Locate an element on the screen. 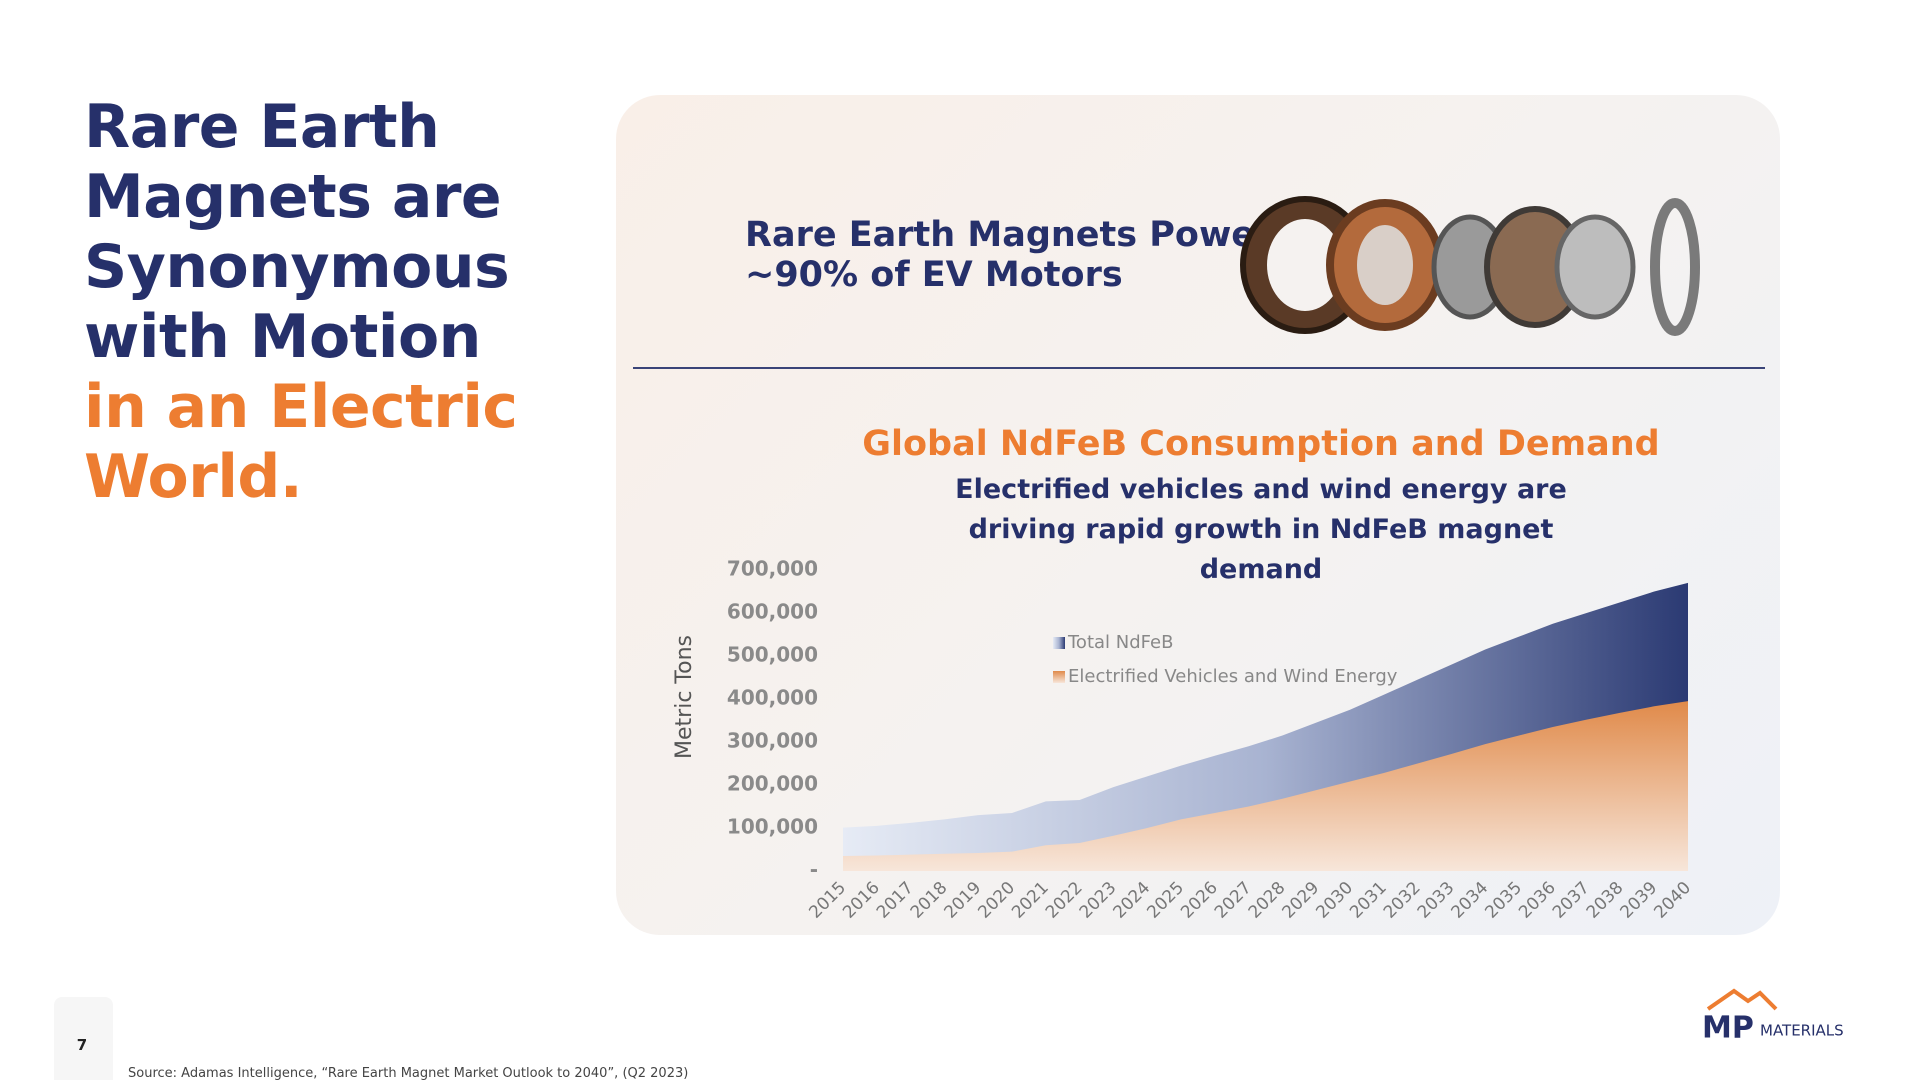  x-tick-label: 2017 is located at coordinates (895, 900).